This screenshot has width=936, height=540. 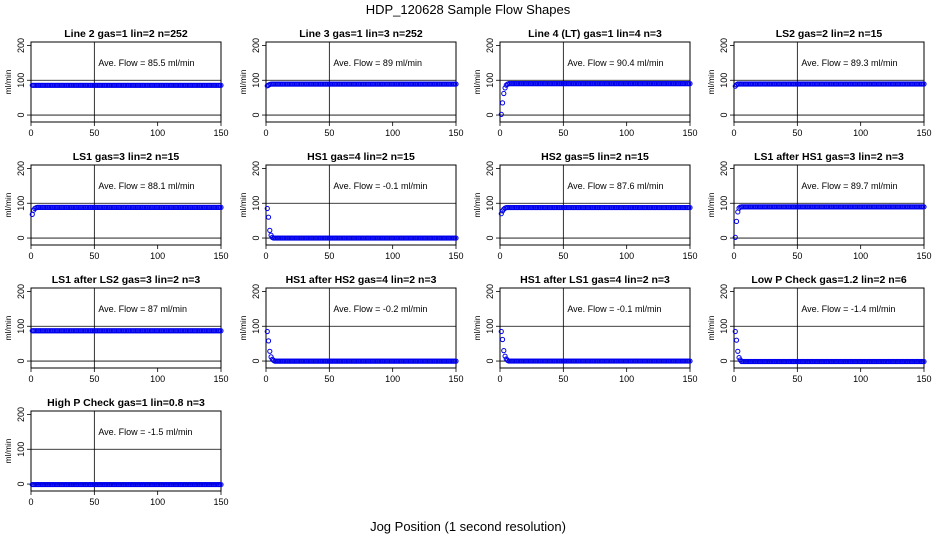 I want to click on panel-title: Line 3 gas=1 lin=3 n=252, so click(x=361, y=34).